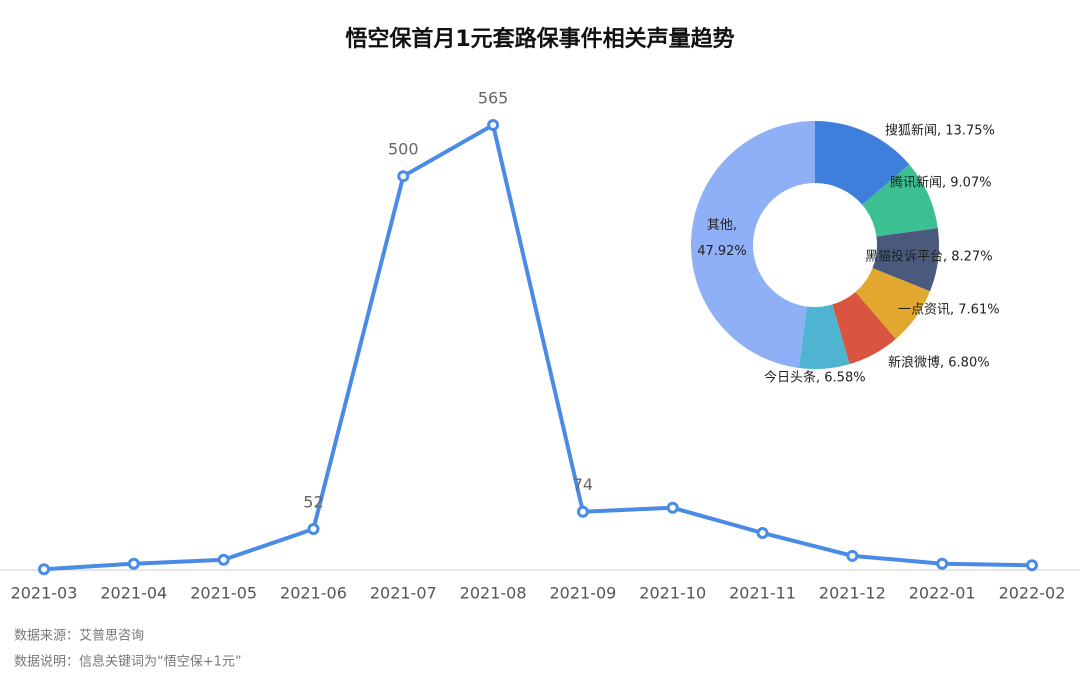 This screenshot has height=682, width=1080. What do you see at coordinates (852, 593) in the screenshot?
I see `x-tick-label: 2021-12` at bounding box center [852, 593].